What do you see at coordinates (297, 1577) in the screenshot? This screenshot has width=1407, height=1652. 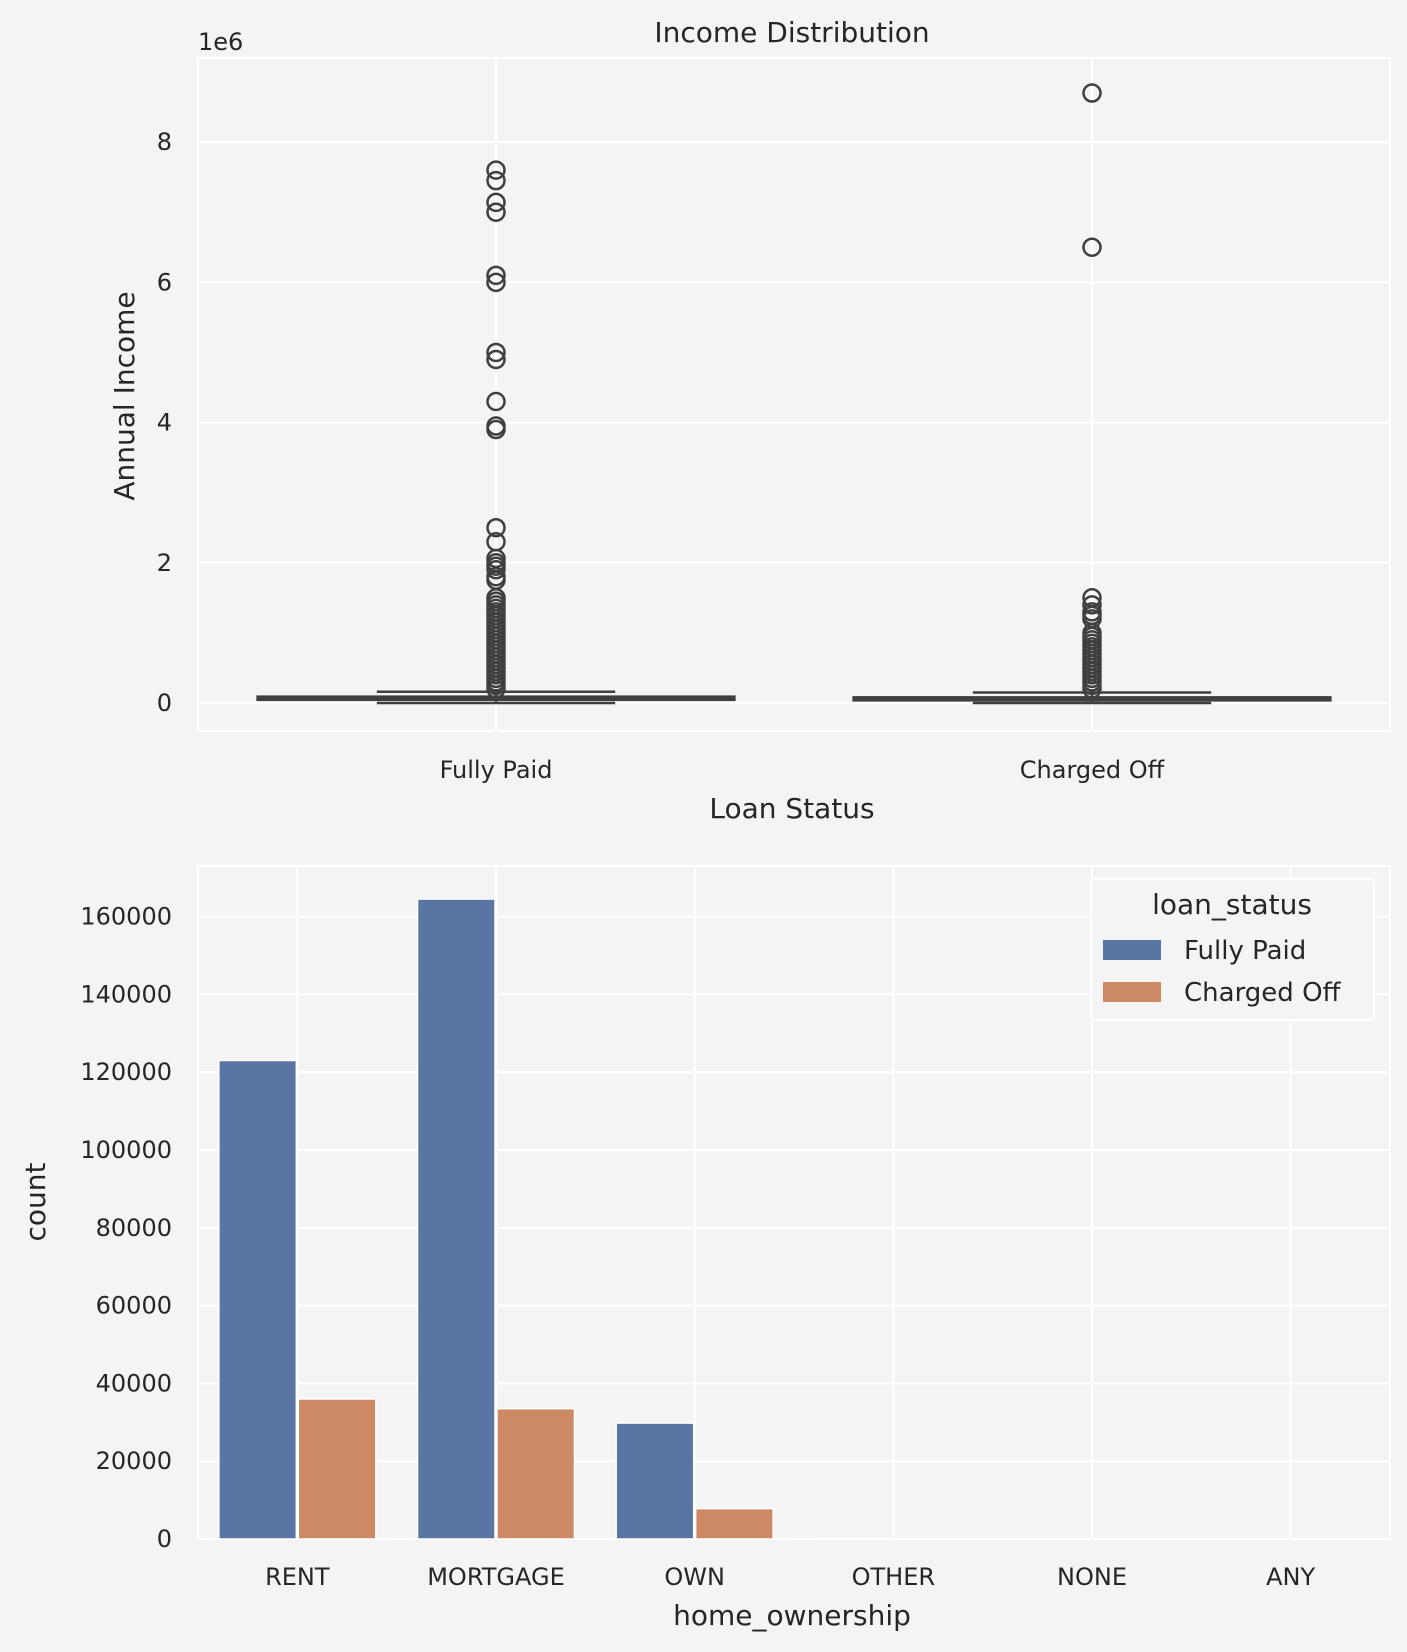 I see `x-tick-label-rent: RENT` at bounding box center [297, 1577].